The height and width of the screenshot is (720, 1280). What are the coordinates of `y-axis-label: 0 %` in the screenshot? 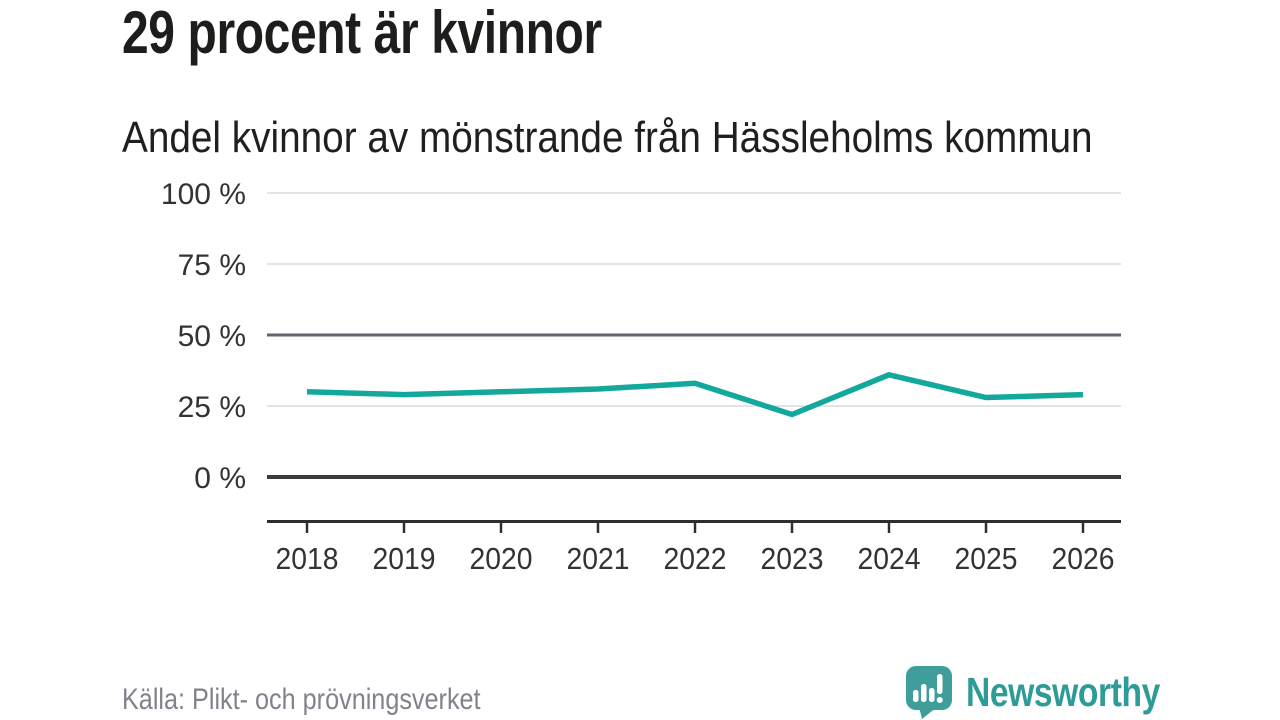 It's located at (220, 478).